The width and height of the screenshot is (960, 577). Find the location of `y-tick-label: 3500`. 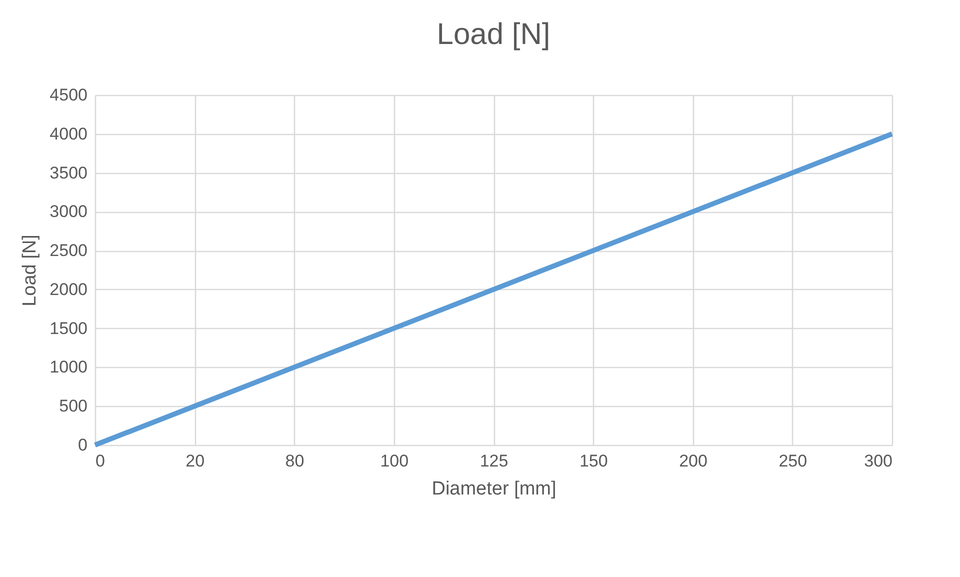

y-tick-label: 3500 is located at coordinates (69, 172).